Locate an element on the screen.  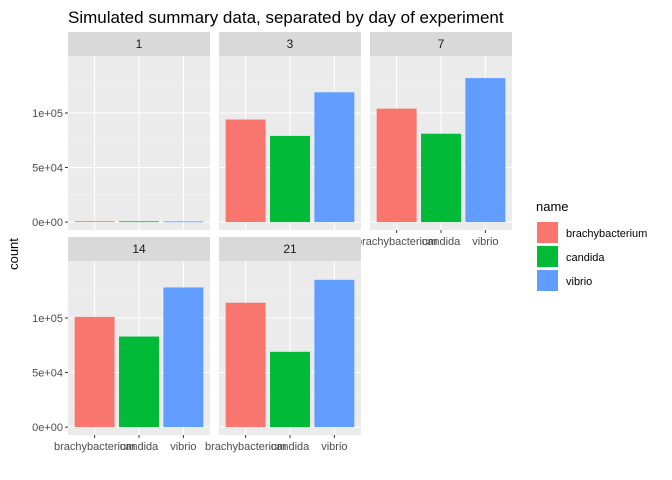
facet-strip-label: 7 is located at coordinates (441, 44).